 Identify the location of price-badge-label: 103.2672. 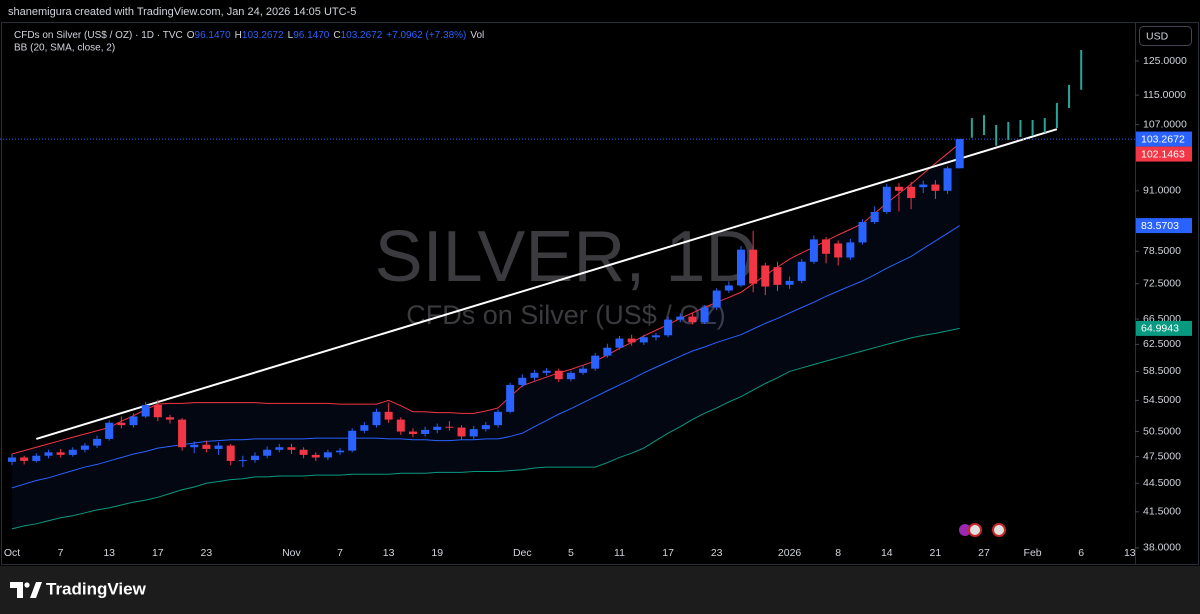
(1163, 139).